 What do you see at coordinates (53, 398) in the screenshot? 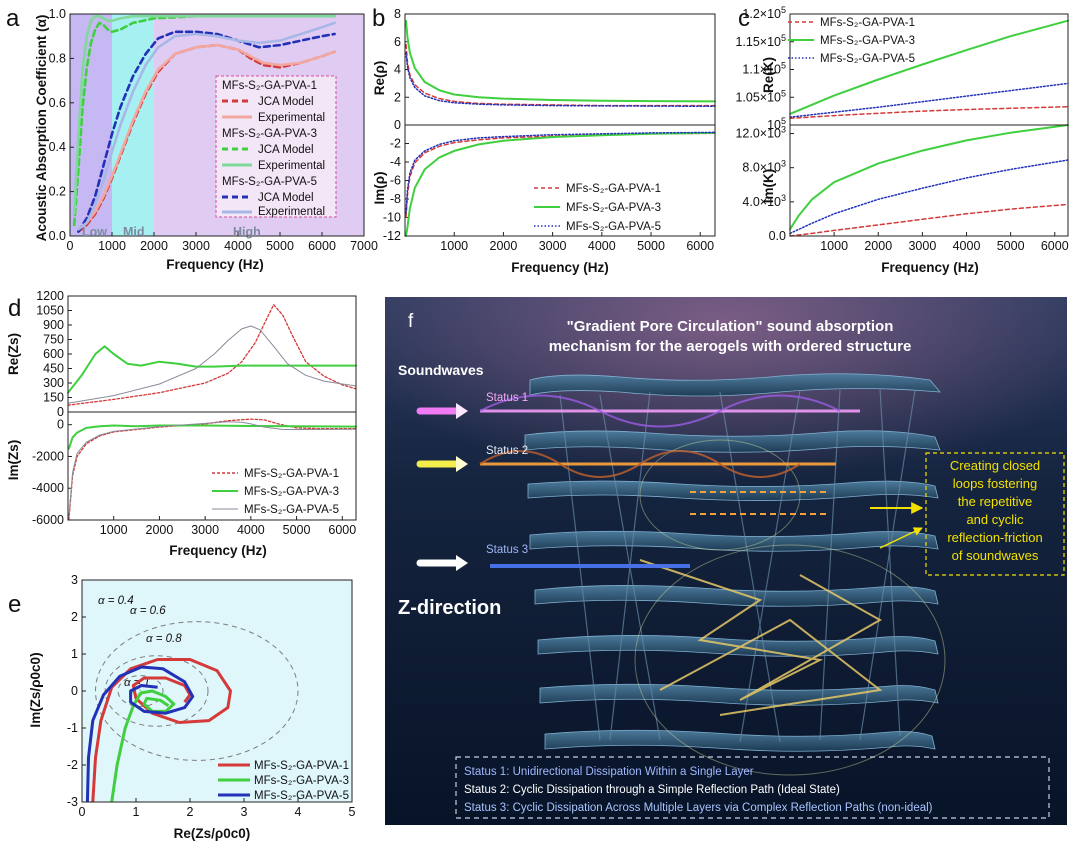
I see `y-tick-label-d: 150` at bounding box center [53, 398].